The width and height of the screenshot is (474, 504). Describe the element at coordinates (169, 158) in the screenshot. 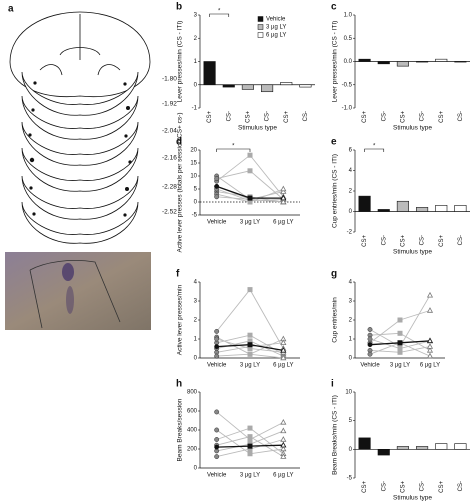

I see `coordinate-label: -2.16` at that location.